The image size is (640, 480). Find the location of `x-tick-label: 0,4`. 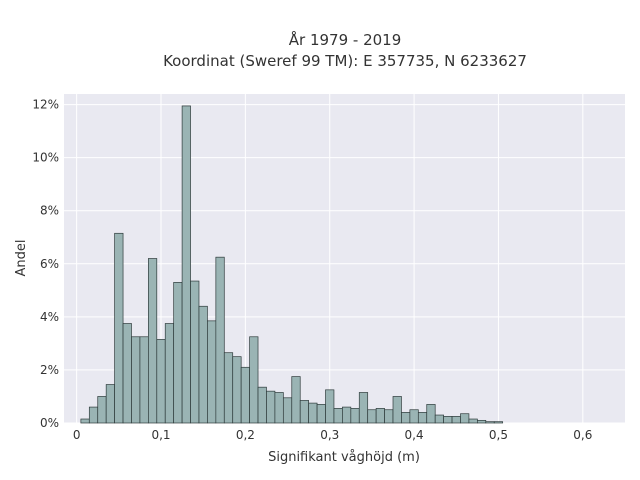

x-tick-label: 0,4 is located at coordinates (414, 435).